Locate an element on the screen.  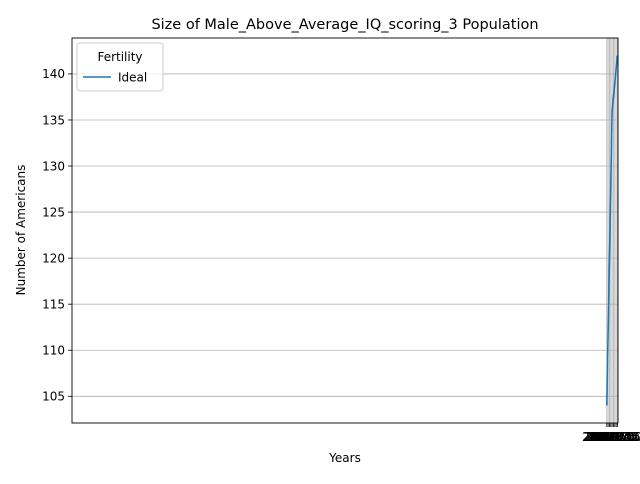
y-tick-label: 110 is located at coordinates (53, 351).